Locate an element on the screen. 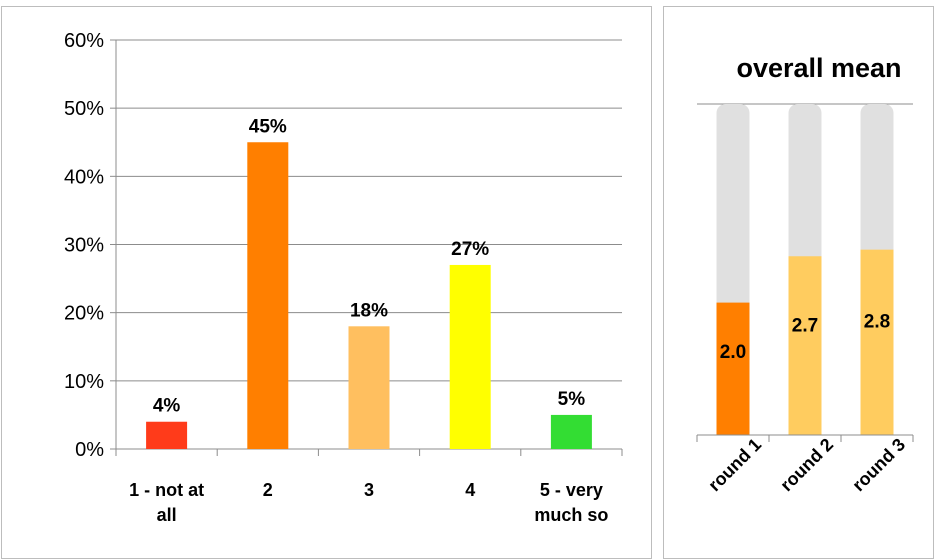  chart-title: overall mean is located at coordinates (818, 68).